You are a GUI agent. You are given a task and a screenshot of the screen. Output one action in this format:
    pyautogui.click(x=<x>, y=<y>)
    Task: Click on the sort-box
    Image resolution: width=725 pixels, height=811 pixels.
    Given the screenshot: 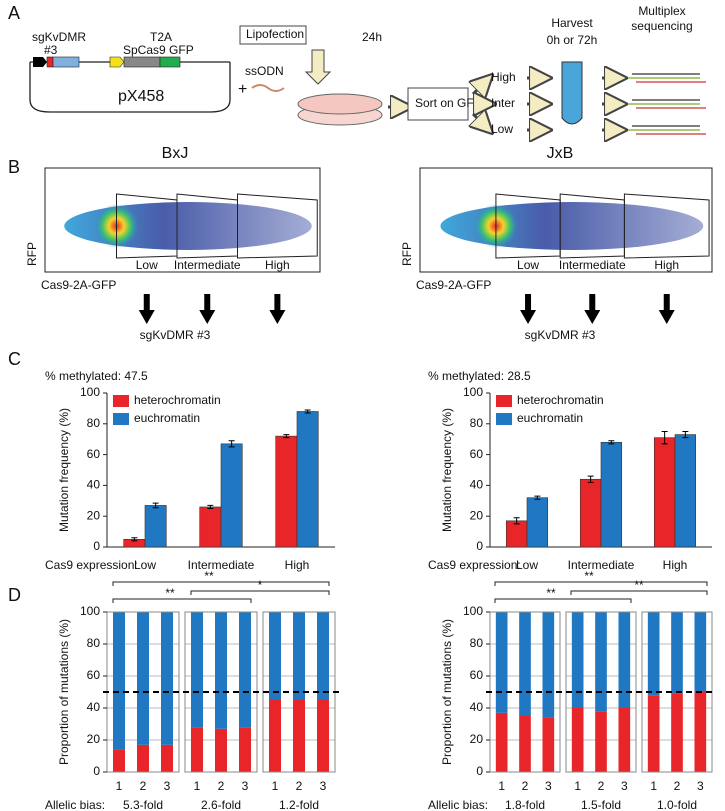 What is the action you would take?
    pyautogui.click(x=438, y=104)
    